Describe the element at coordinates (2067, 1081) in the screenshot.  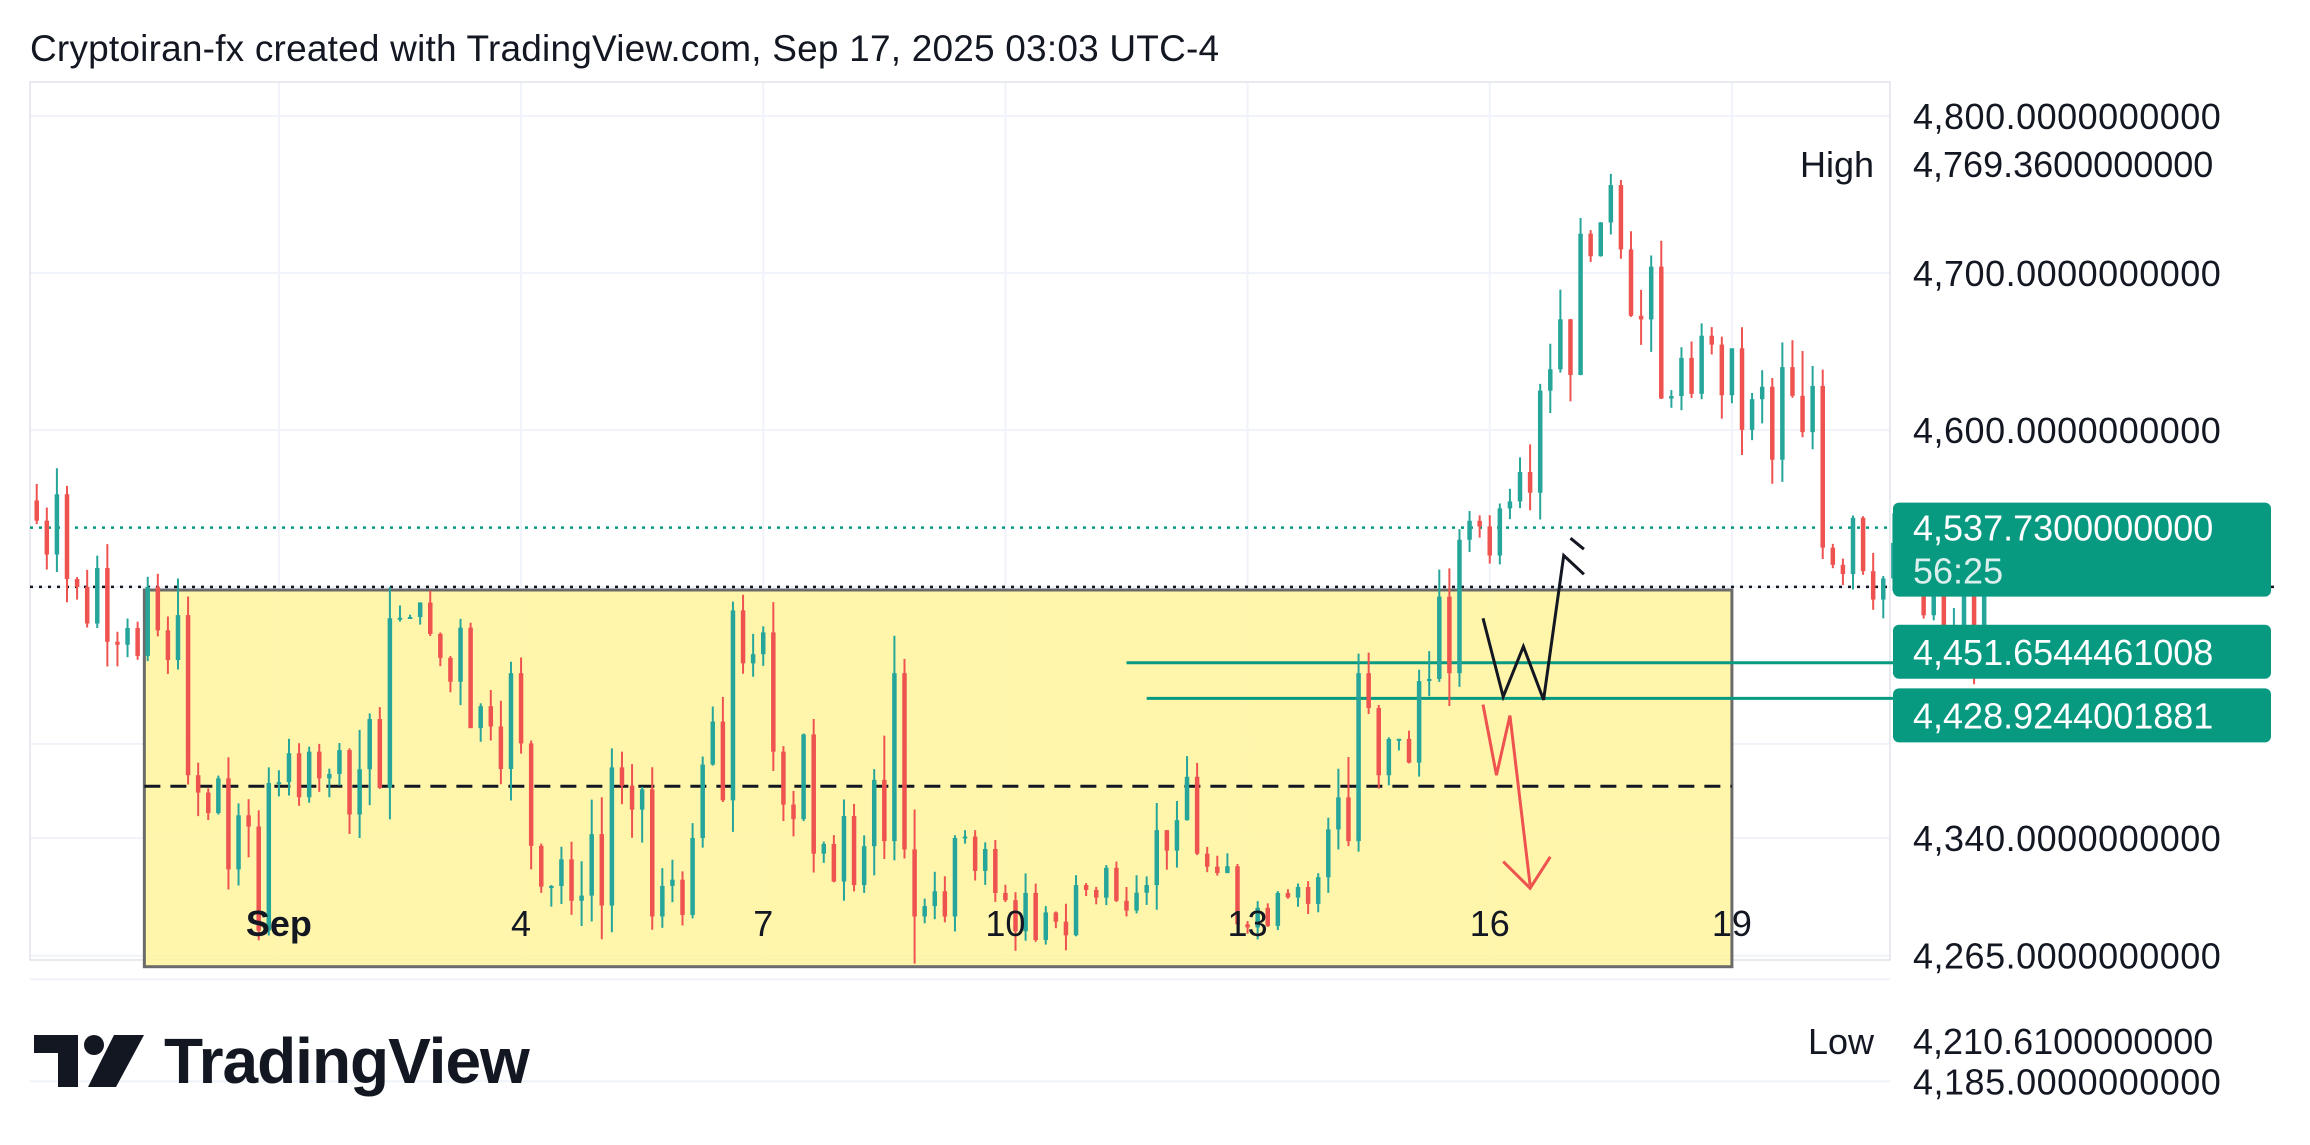
I see `y-tick-label: 4,185.0000000000` at that location.